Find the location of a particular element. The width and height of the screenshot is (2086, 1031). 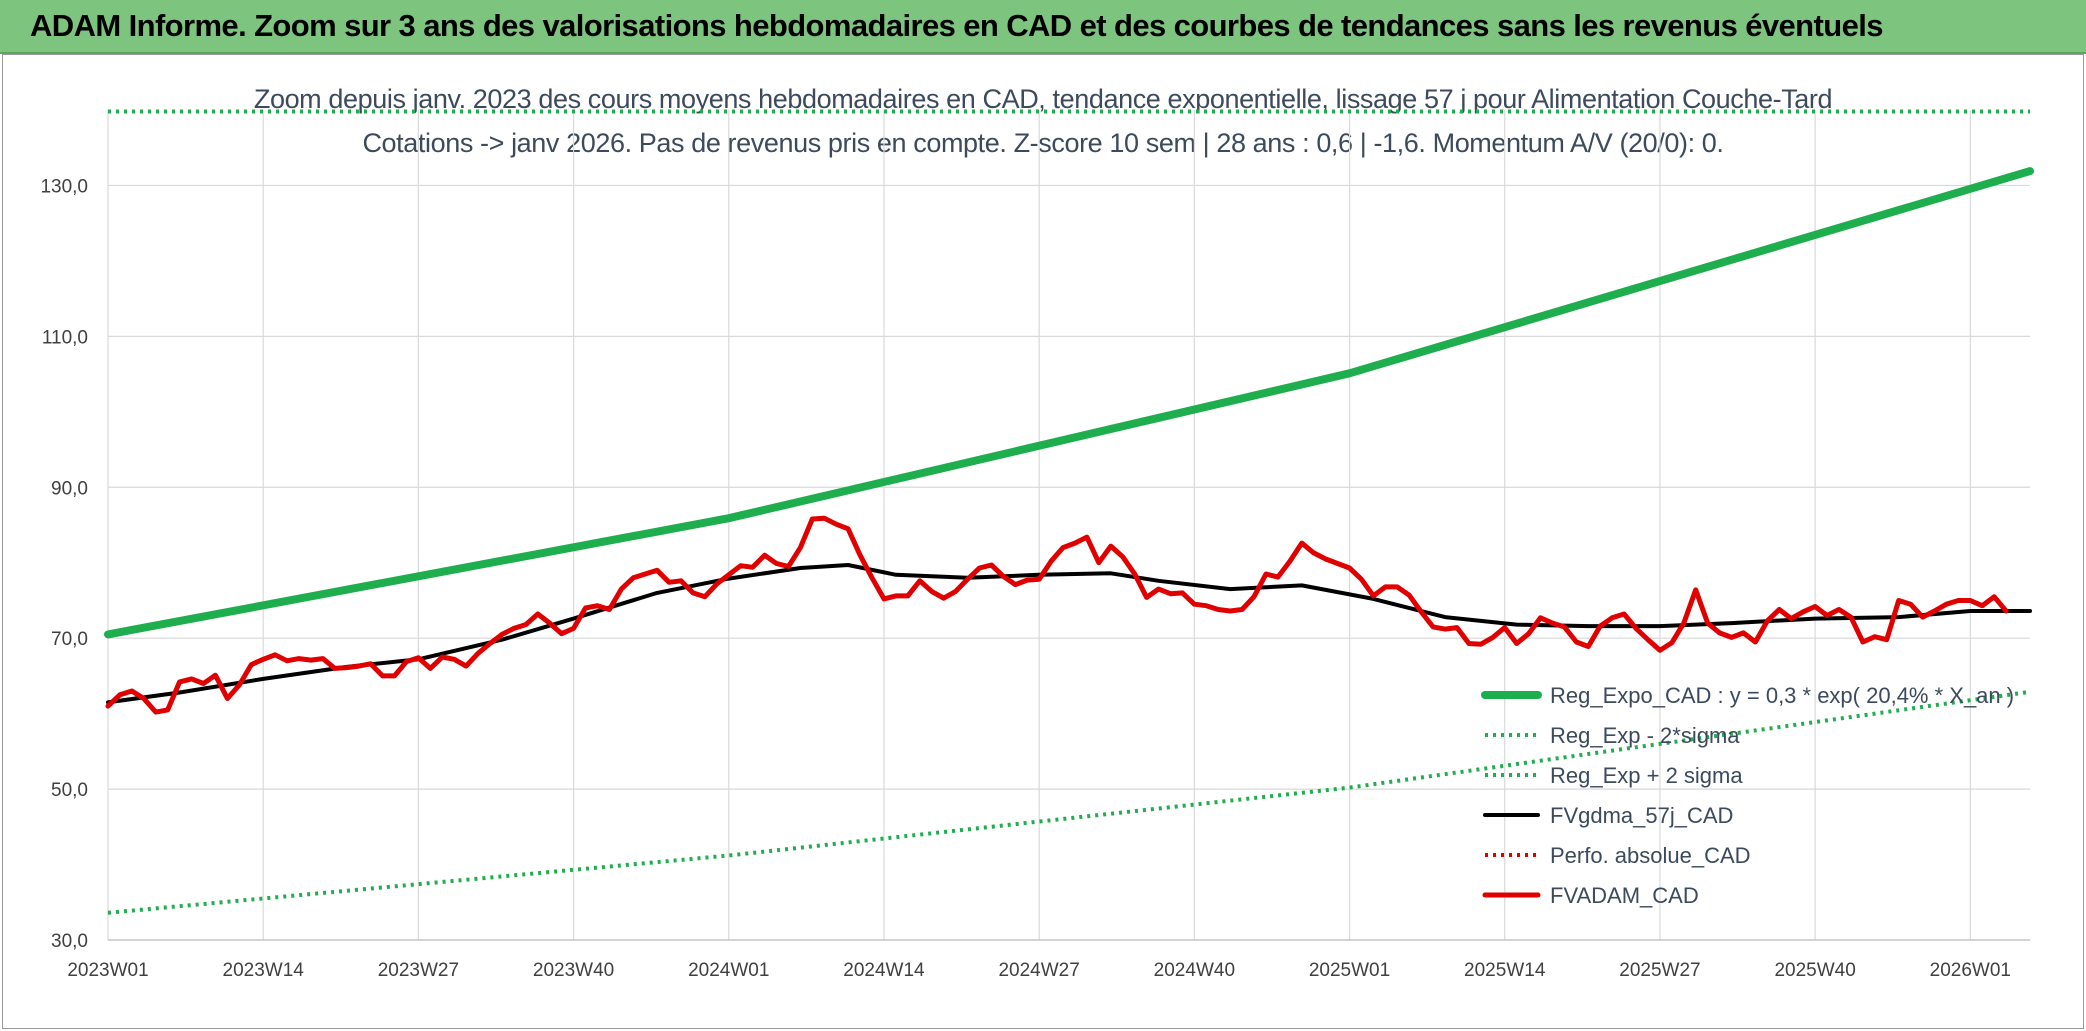

legend-label: Reg_Exp + 2 sigma is located at coordinates (1646, 775).